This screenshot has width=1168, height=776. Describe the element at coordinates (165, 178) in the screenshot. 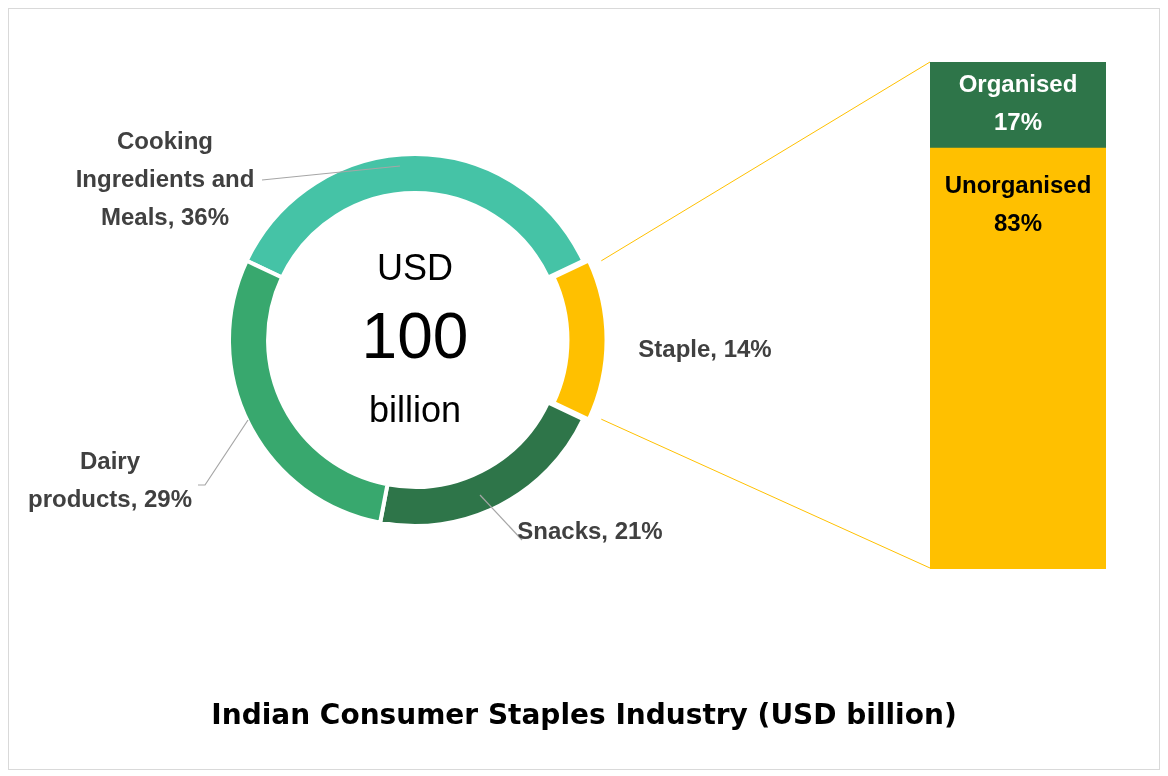

I see `slice-label: Cooking Ingredients and Meals, 36%` at that location.